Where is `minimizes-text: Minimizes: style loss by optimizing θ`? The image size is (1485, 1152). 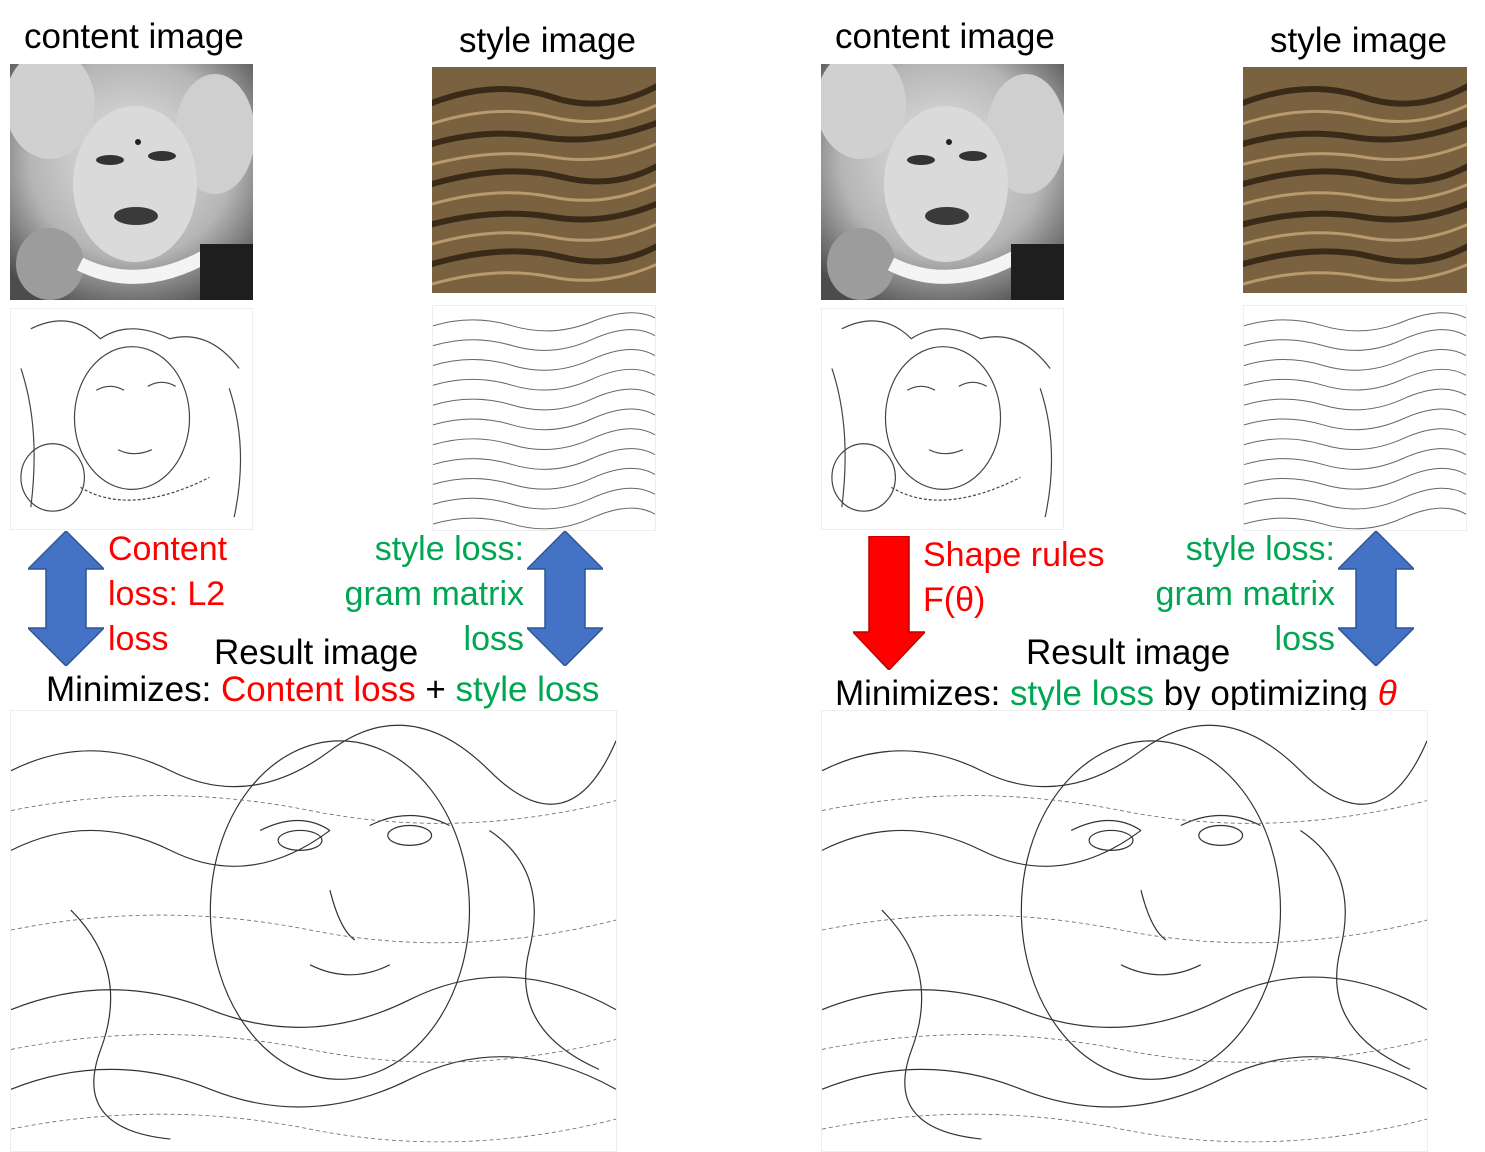
minimizes-text: Minimizes: style loss by optimizing θ is located at coordinates (1116, 693).